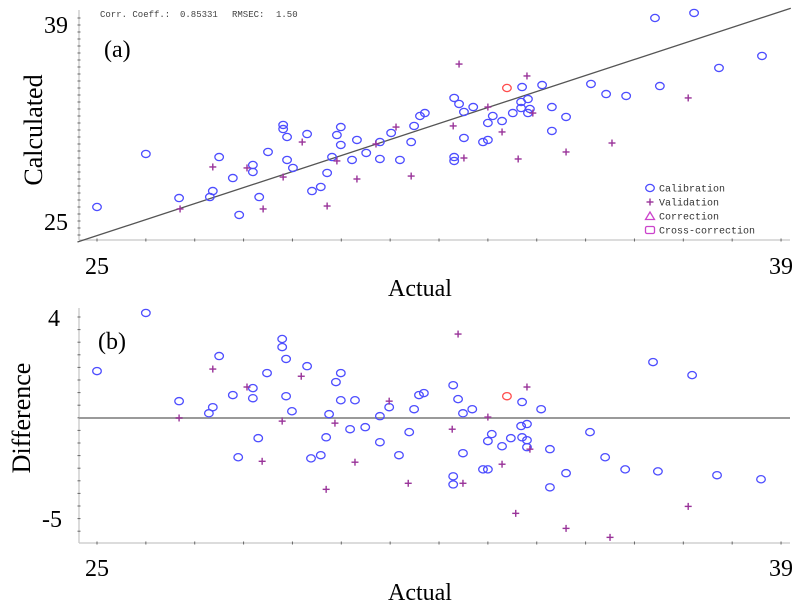 The image size is (800, 608). What do you see at coordinates (52, 520) in the screenshot?
I see `panel-b-y-tick-bottom: -5` at bounding box center [52, 520].